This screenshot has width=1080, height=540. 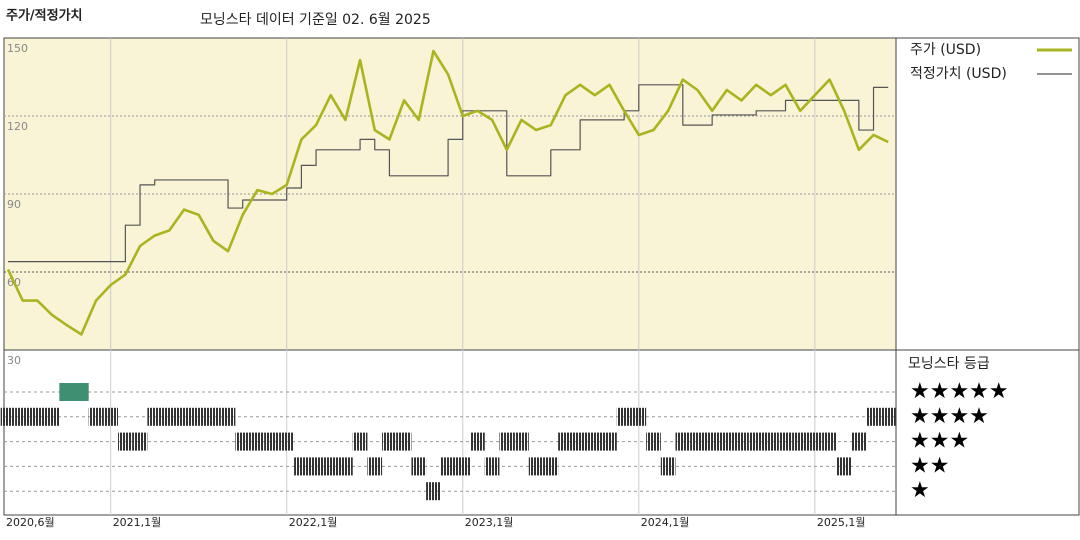 I want to click on y-tick-label: 30, so click(x=14, y=360).